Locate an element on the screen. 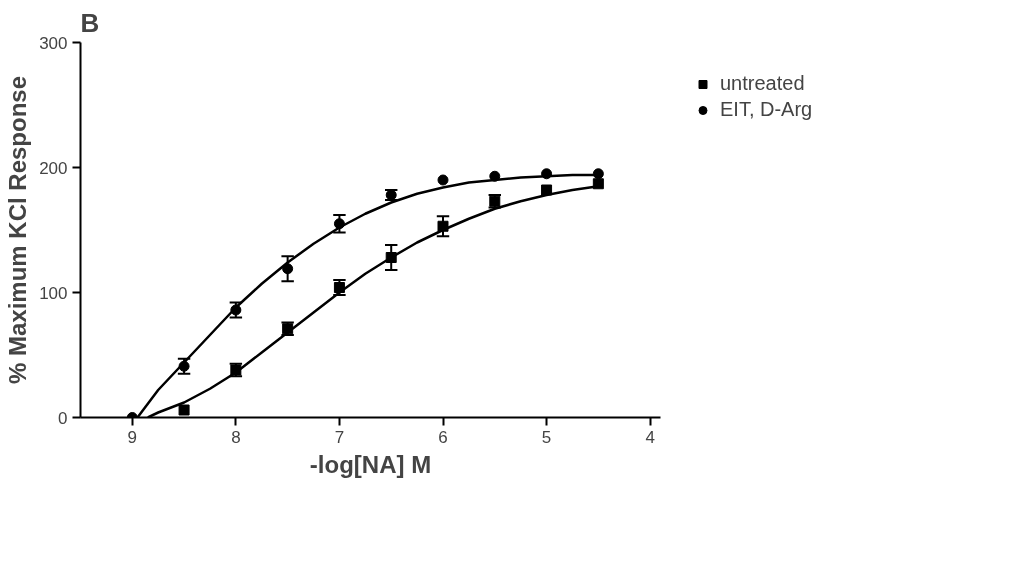  x-tick-label: 6 is located at coordinates (443, 437).